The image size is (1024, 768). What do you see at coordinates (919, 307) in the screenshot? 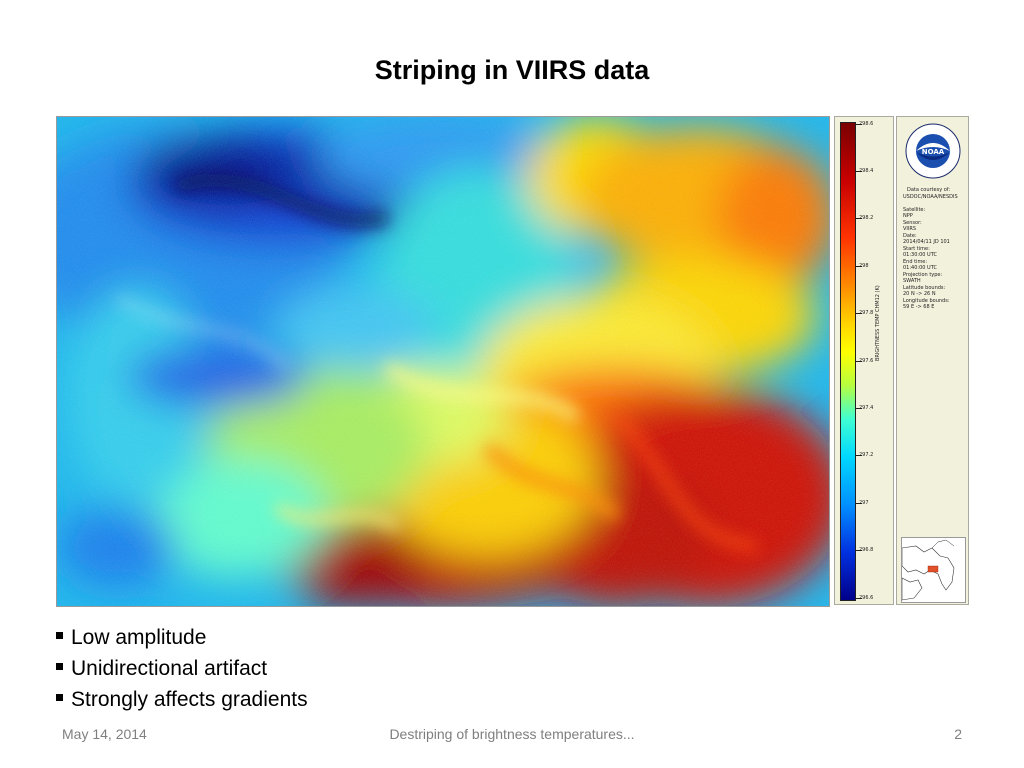
I see `info-line: 59 E -> 68 E` at bounding box center [919, 307].